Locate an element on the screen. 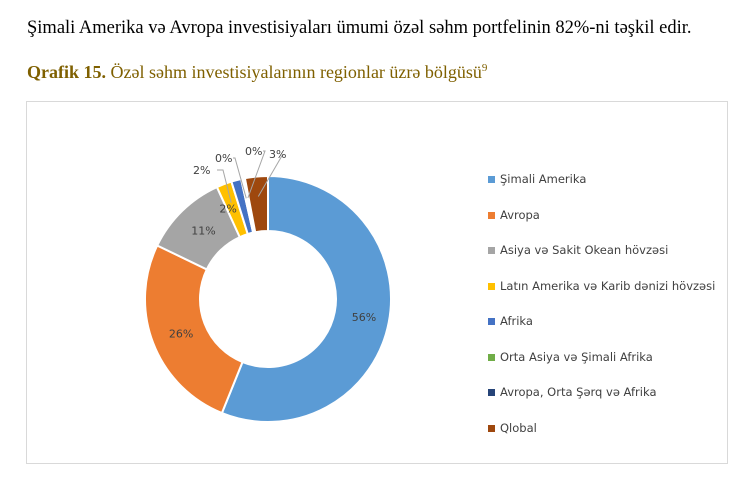  caption-label: Qrafik 15. is located at coordinates (66, 72).